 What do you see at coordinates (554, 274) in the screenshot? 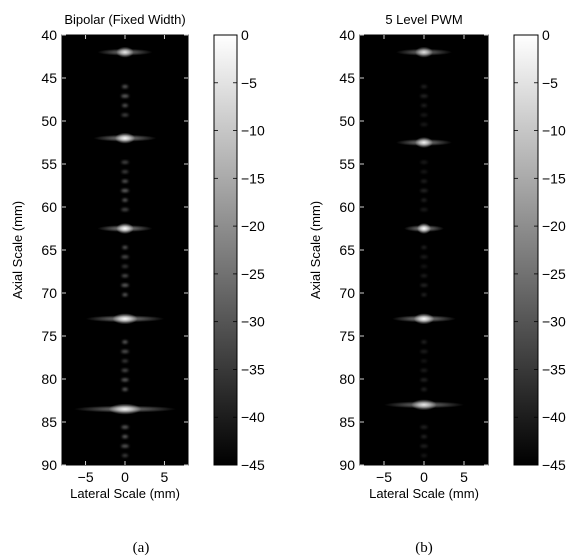
I see `colorbar-tick-label: −25` at bounding box center [554, 274].